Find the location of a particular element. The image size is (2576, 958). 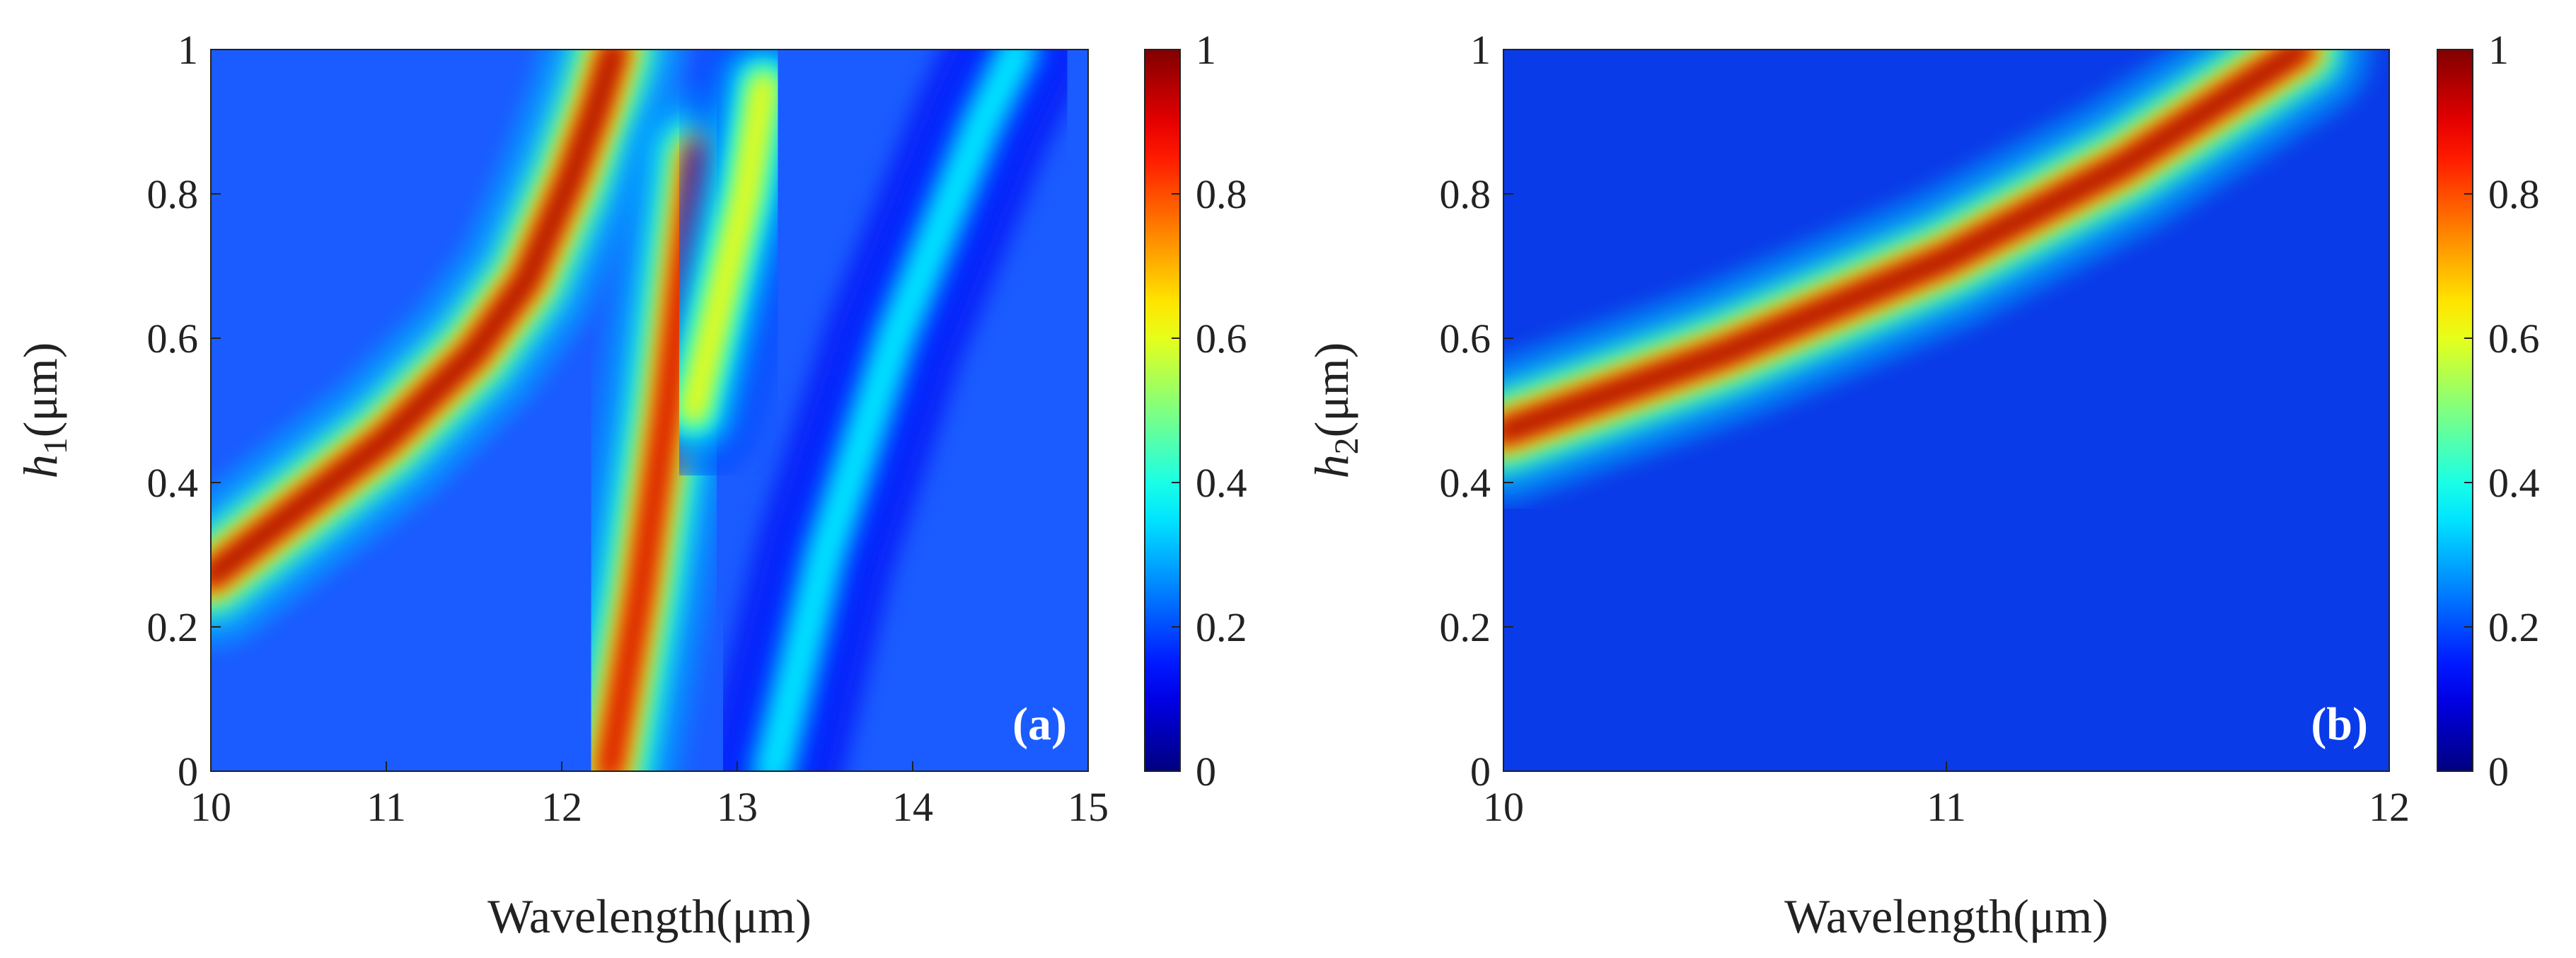

x-tick-label-a: 10 is located at coordinates (210, 807).